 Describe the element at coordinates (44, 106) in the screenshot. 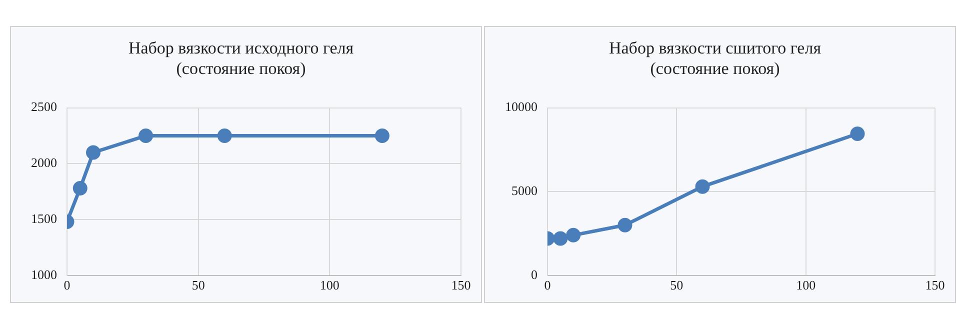

I see `y-tick-label: 2500` at that location.